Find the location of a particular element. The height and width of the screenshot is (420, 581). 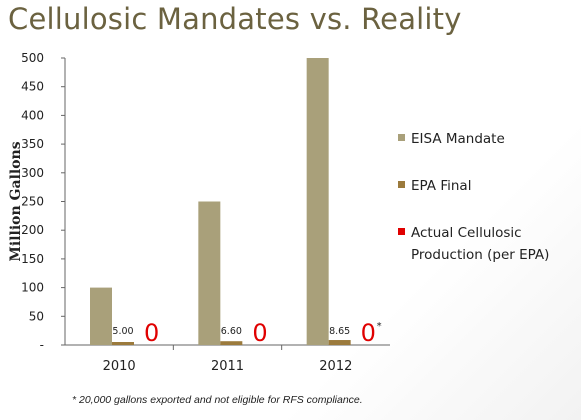

y-tick-label: 300 is located at coordinates (32, 173).